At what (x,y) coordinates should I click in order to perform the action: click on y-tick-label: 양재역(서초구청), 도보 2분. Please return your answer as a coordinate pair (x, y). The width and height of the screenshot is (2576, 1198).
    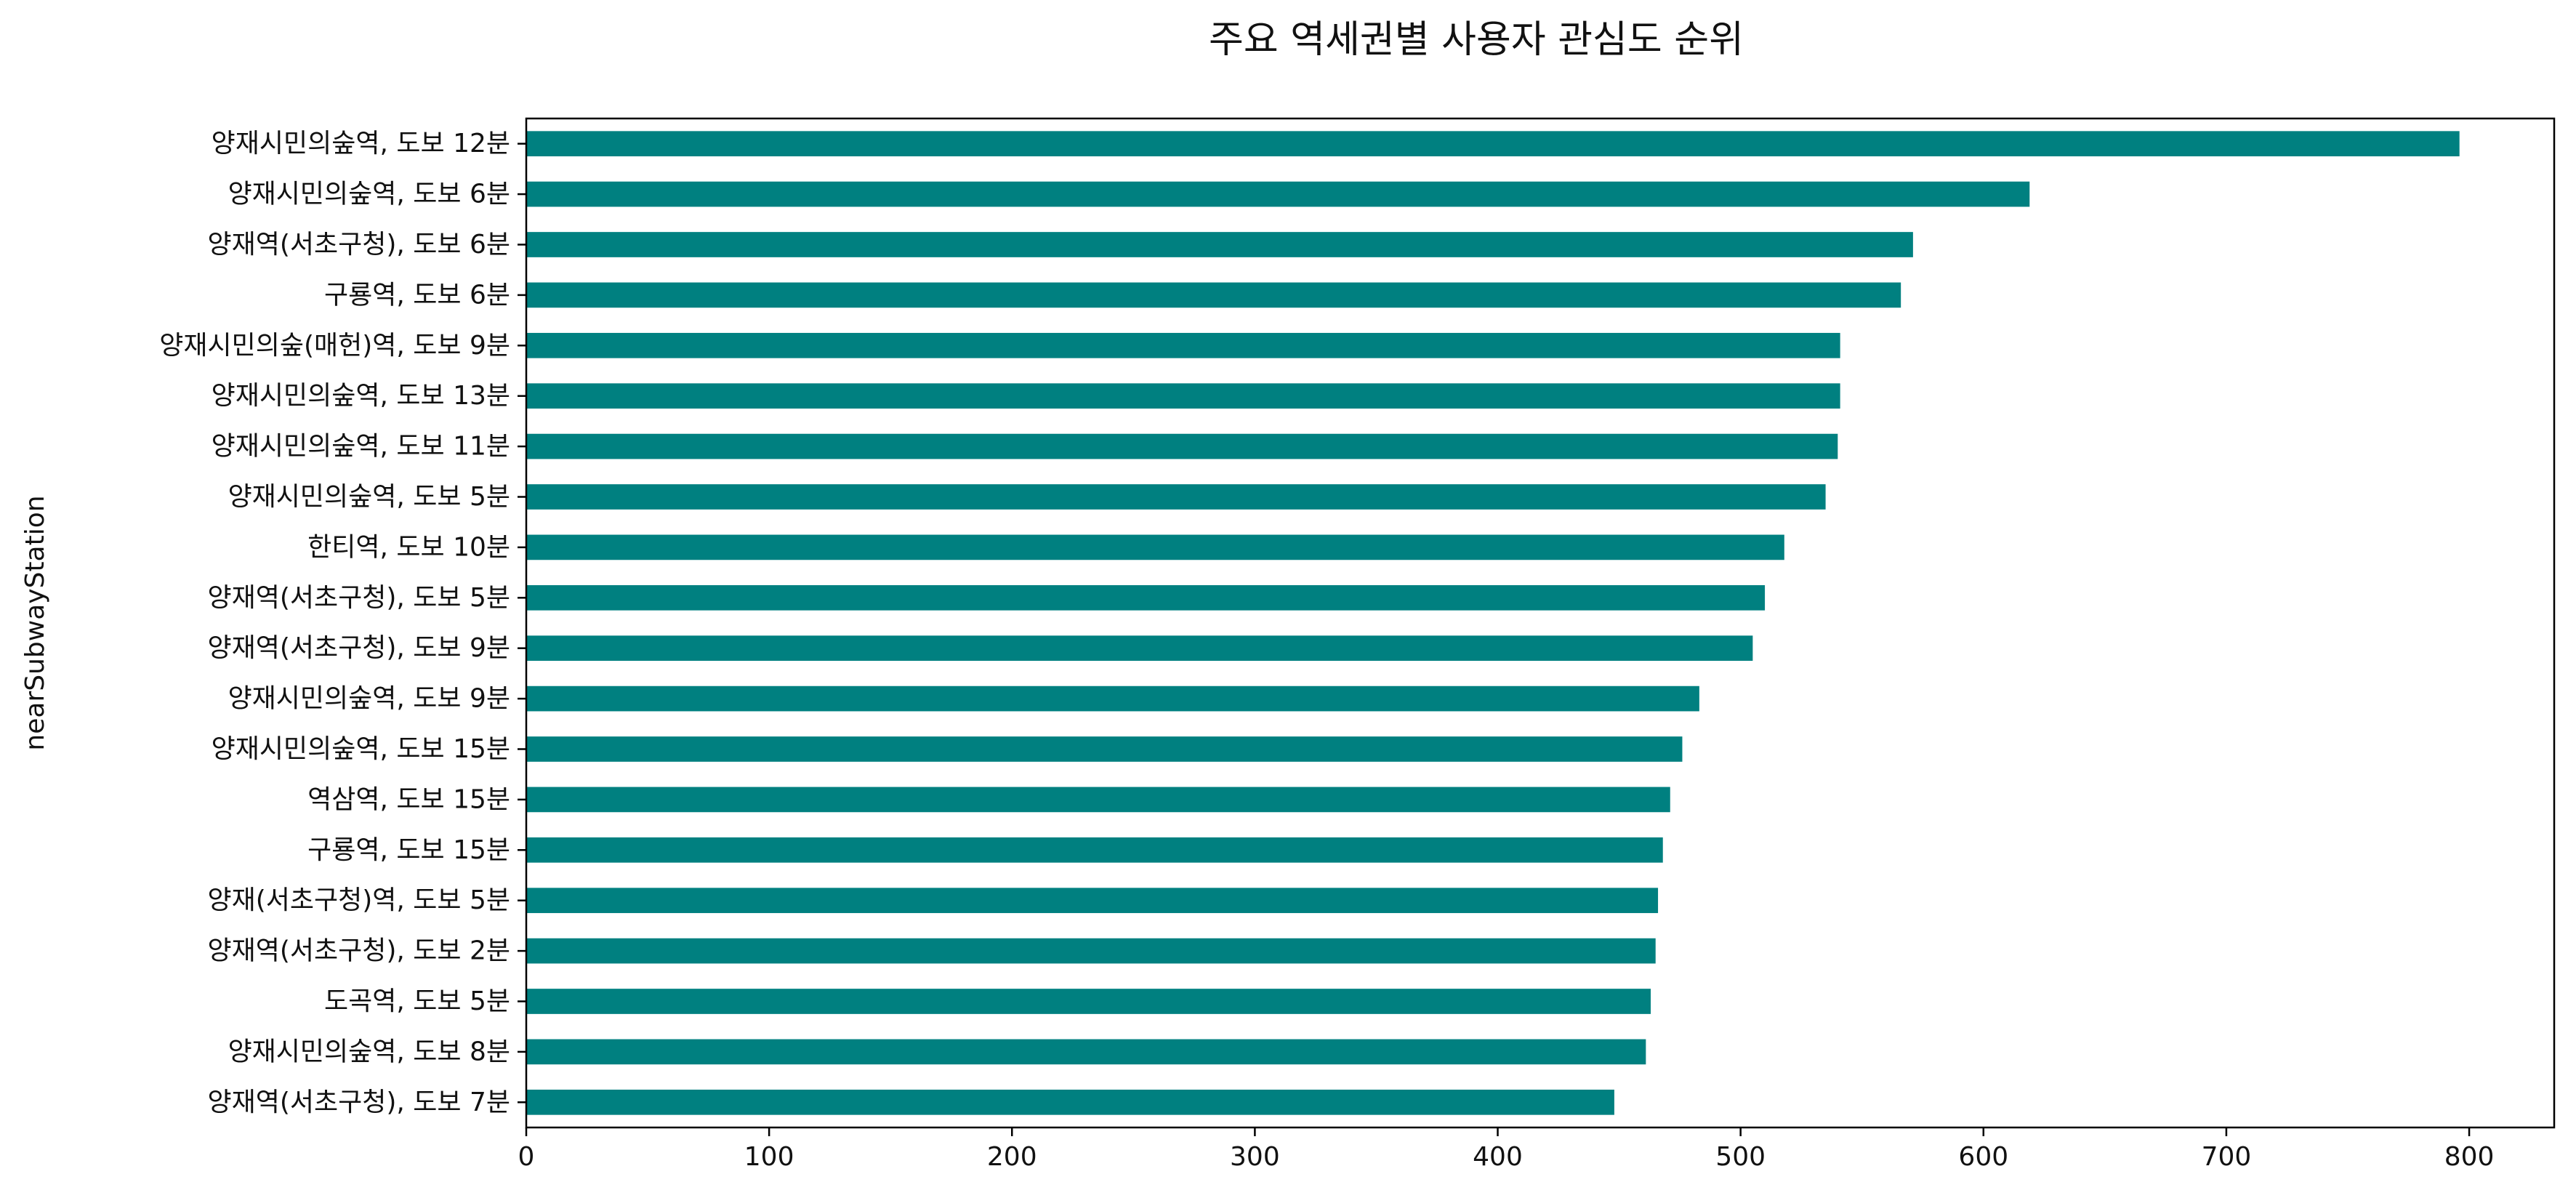
    Looking at the image, I should click on (358, 951).